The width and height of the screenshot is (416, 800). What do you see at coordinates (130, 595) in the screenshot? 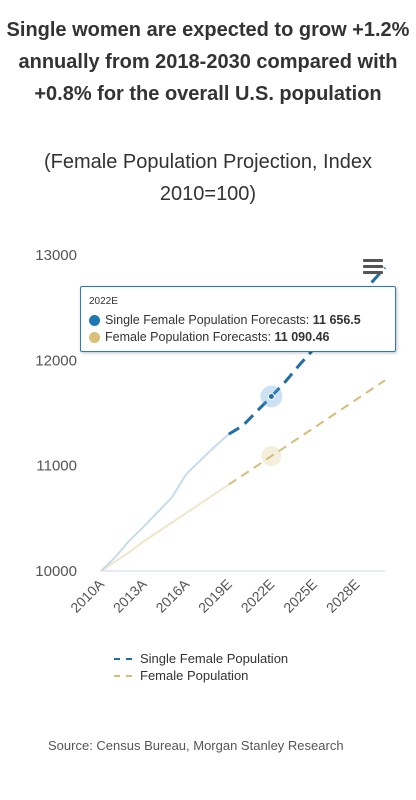
I see `x-tick-label: 2013A` at bounding box center [130, 595].